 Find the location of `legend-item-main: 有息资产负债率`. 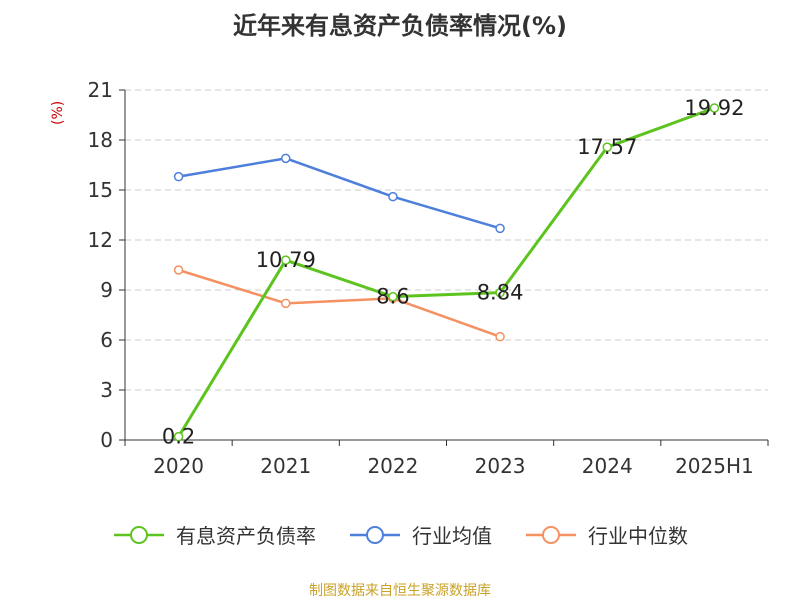

legend-item-main: 有息资产负债率 is located at coordinates (214, 534).